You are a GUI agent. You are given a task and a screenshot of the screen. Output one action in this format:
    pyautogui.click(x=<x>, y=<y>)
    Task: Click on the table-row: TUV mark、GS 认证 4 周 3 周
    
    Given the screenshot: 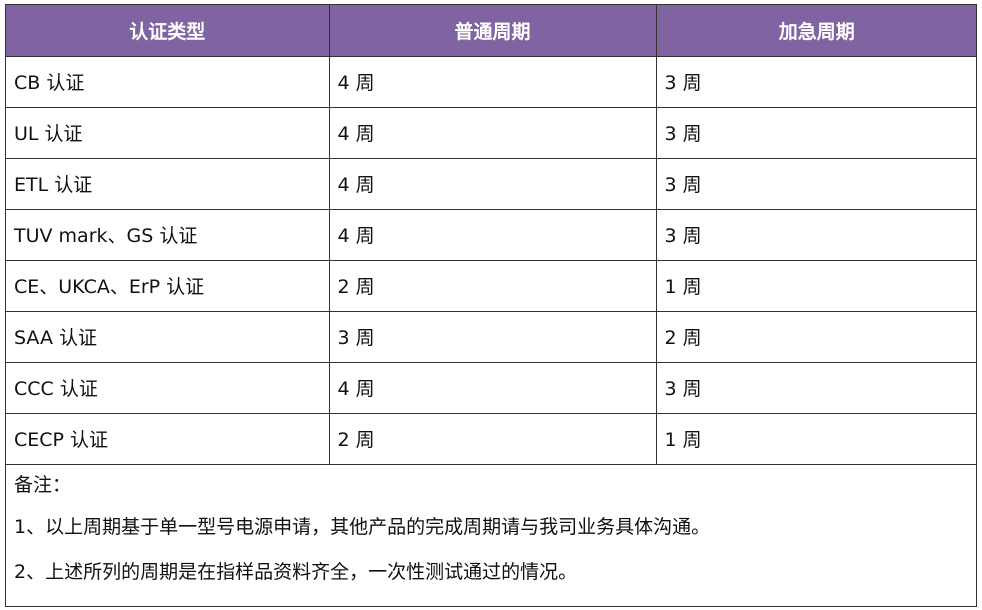 What is the action you would take?
    pyautogui.click(x=491, y=235)
    